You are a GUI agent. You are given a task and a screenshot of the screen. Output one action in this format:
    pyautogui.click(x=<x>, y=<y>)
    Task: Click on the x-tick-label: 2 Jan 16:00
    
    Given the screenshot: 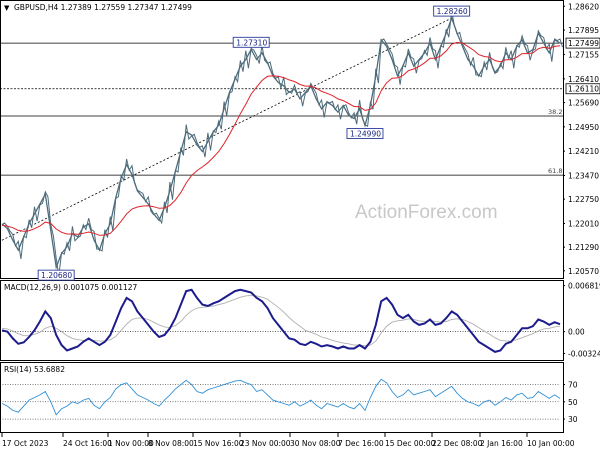 What is the action you would take?
    pyautogui.click(x=501, y=443)
    